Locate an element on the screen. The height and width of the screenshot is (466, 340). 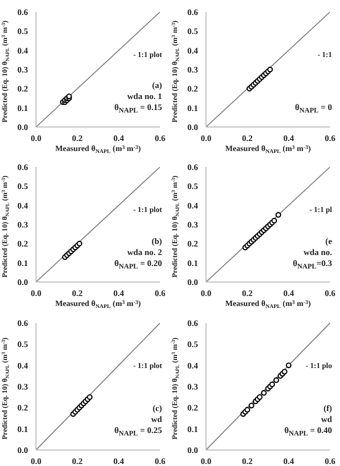
annotation: θ$_{NAPL}$ = 0.25 is located at coordinates (138, 432).